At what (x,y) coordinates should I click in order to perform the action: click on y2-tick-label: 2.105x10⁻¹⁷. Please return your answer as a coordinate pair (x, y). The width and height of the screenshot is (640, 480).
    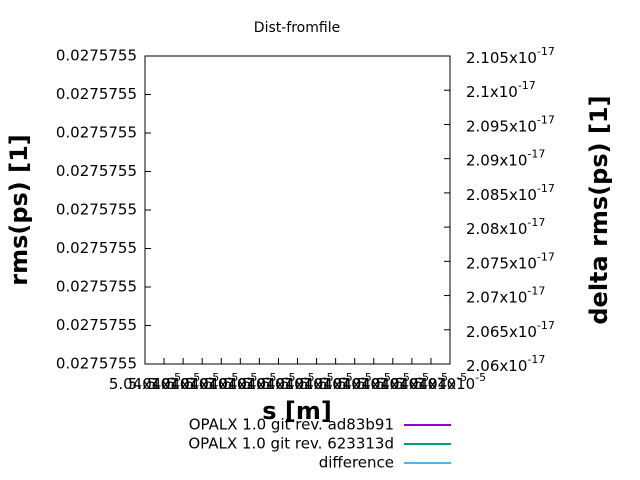
    Looking at the image, I should click on (510, 56).